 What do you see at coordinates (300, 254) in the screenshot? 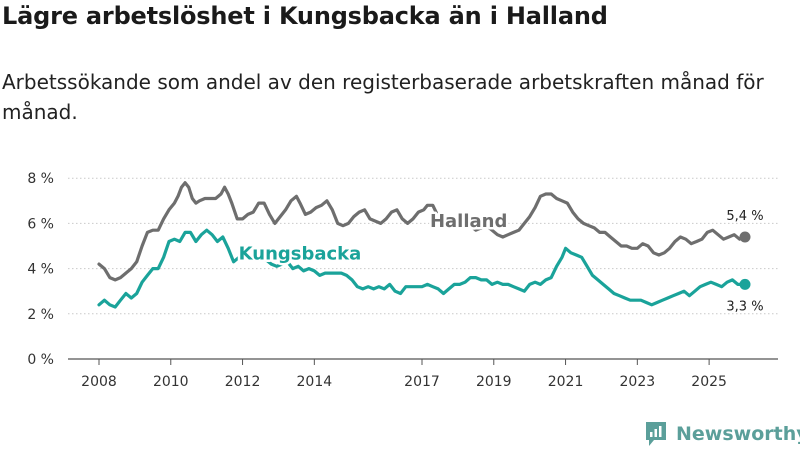
I see `series-name-label: Kungsbacka` at bounding box center [300, 254].